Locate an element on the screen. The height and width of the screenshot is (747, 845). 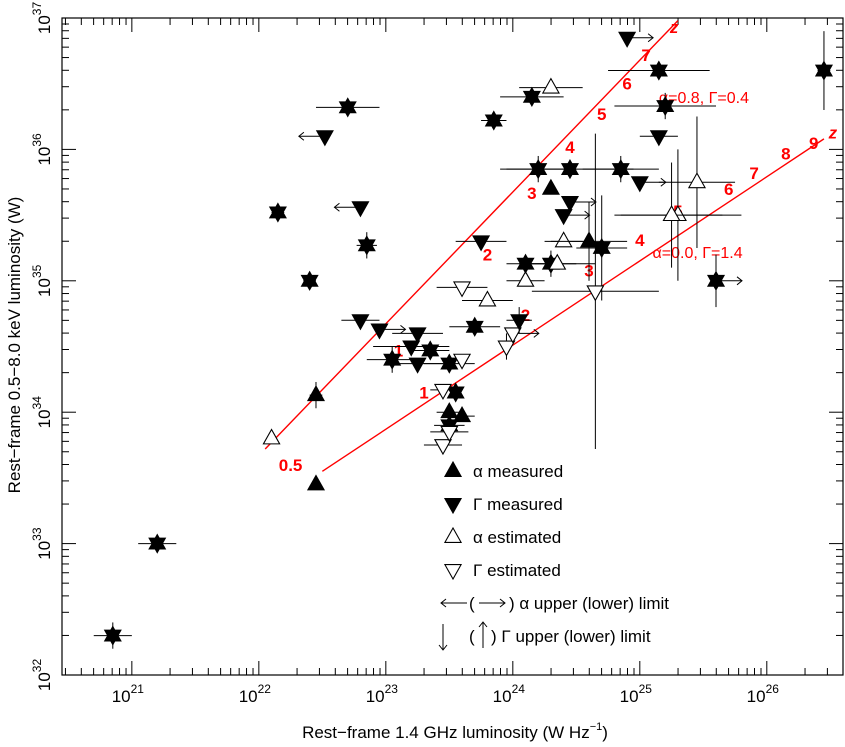
redshift-label: 4 is located at coordinates (570, 147).